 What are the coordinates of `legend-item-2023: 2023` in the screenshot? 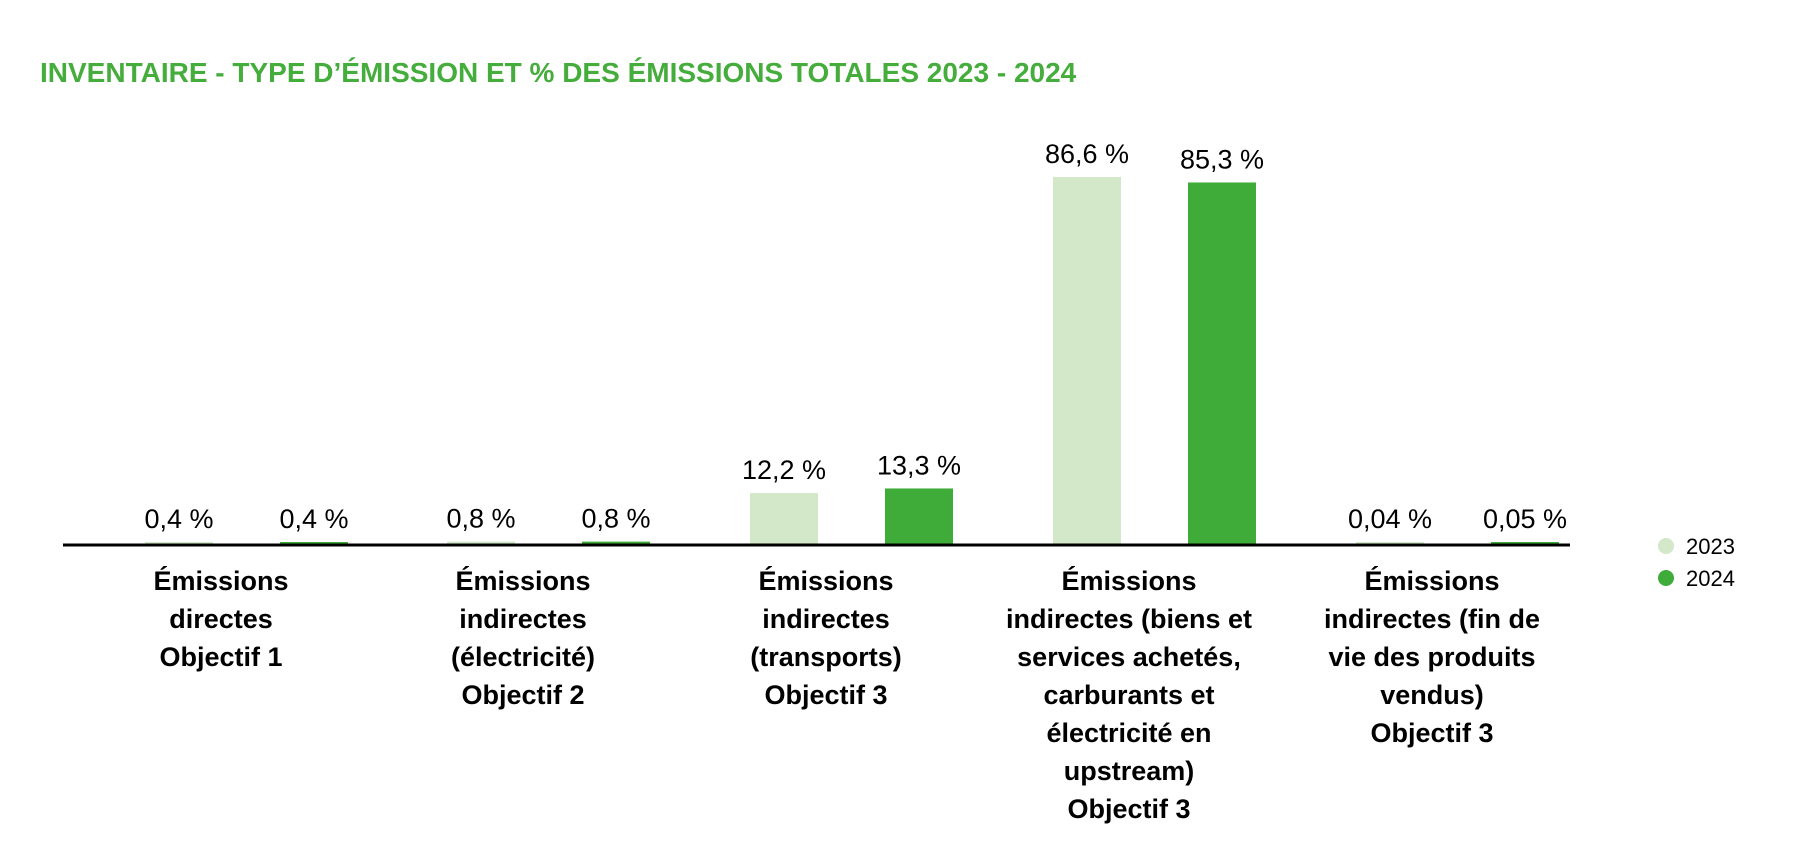 It's located at (1696, 546).